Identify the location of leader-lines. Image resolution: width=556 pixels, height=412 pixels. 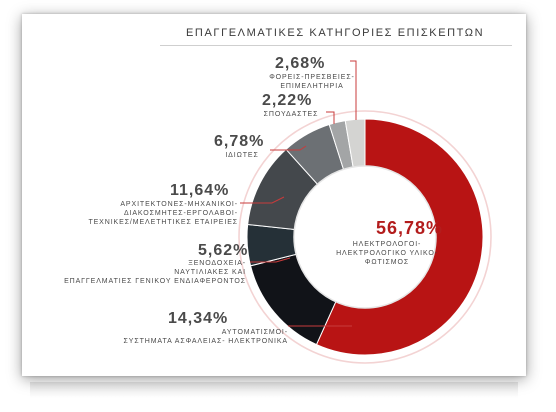
(298, 193).